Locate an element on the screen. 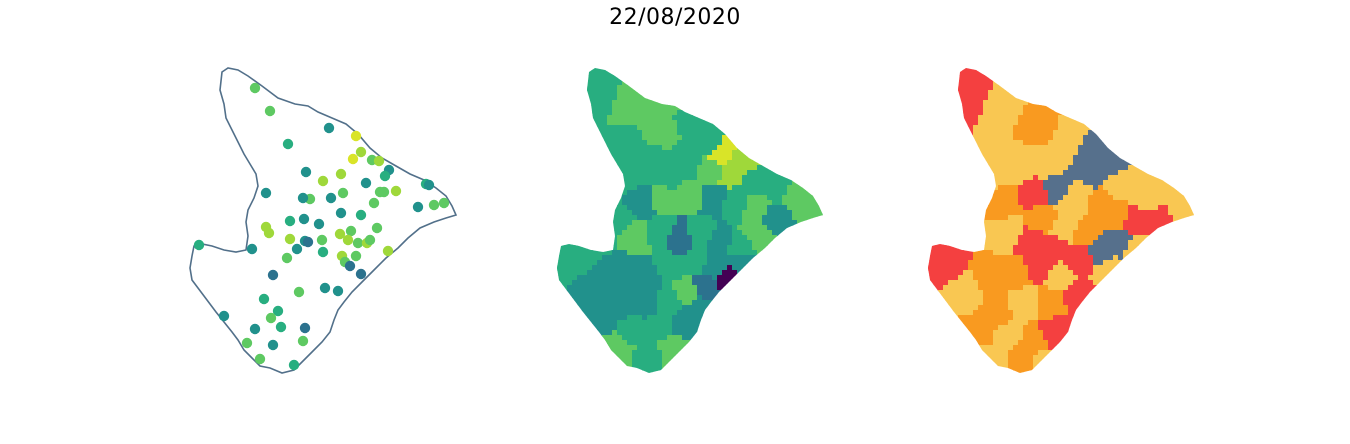 This screenshot has height=444, width=1350. station-points is located at coordinates (321, 226).